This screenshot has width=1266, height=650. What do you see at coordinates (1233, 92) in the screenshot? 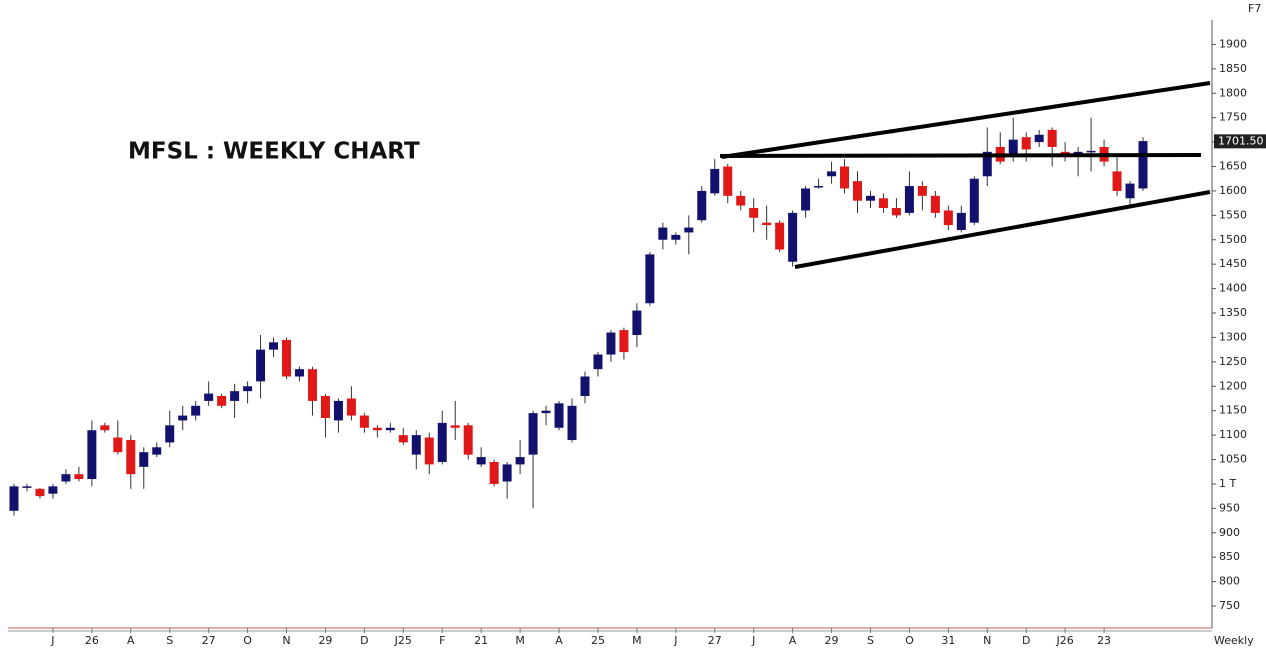
I see `y-tick-label: 1800` at bounding box center [1233, 92].